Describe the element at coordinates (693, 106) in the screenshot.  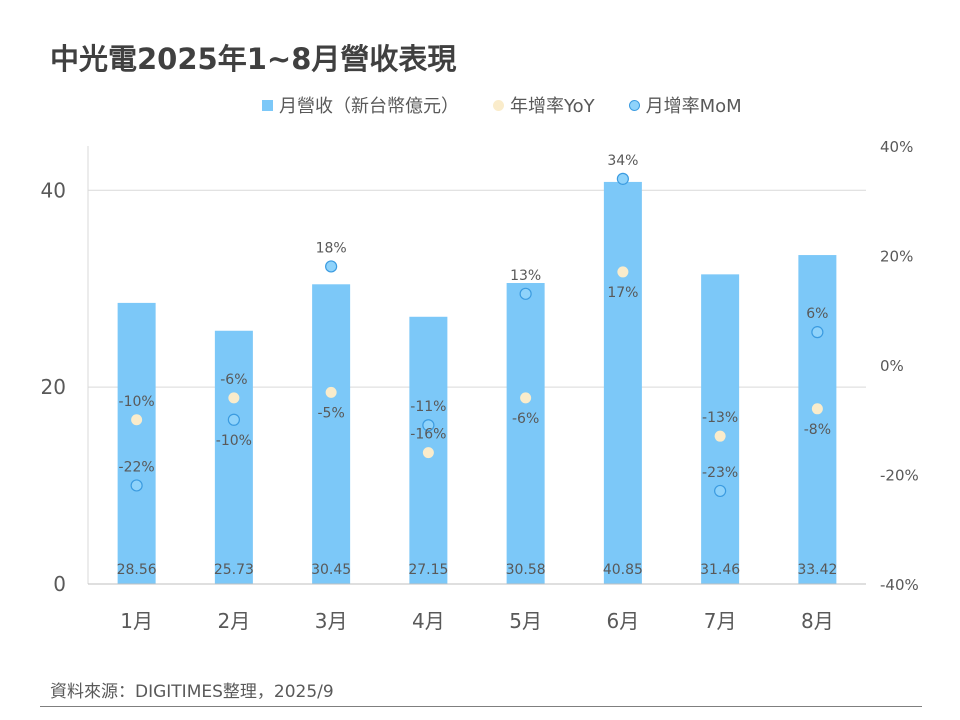
I see `legend-label-mom: 月增率MoM` at that location.